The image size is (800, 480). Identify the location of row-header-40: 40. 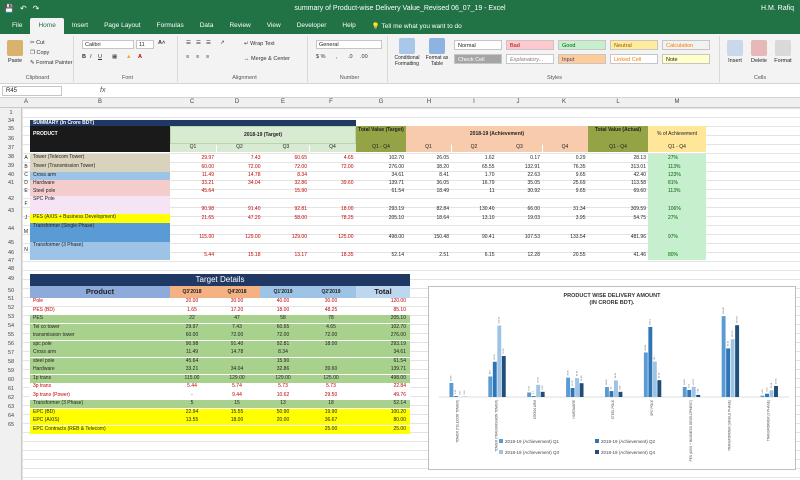
(11, 175).